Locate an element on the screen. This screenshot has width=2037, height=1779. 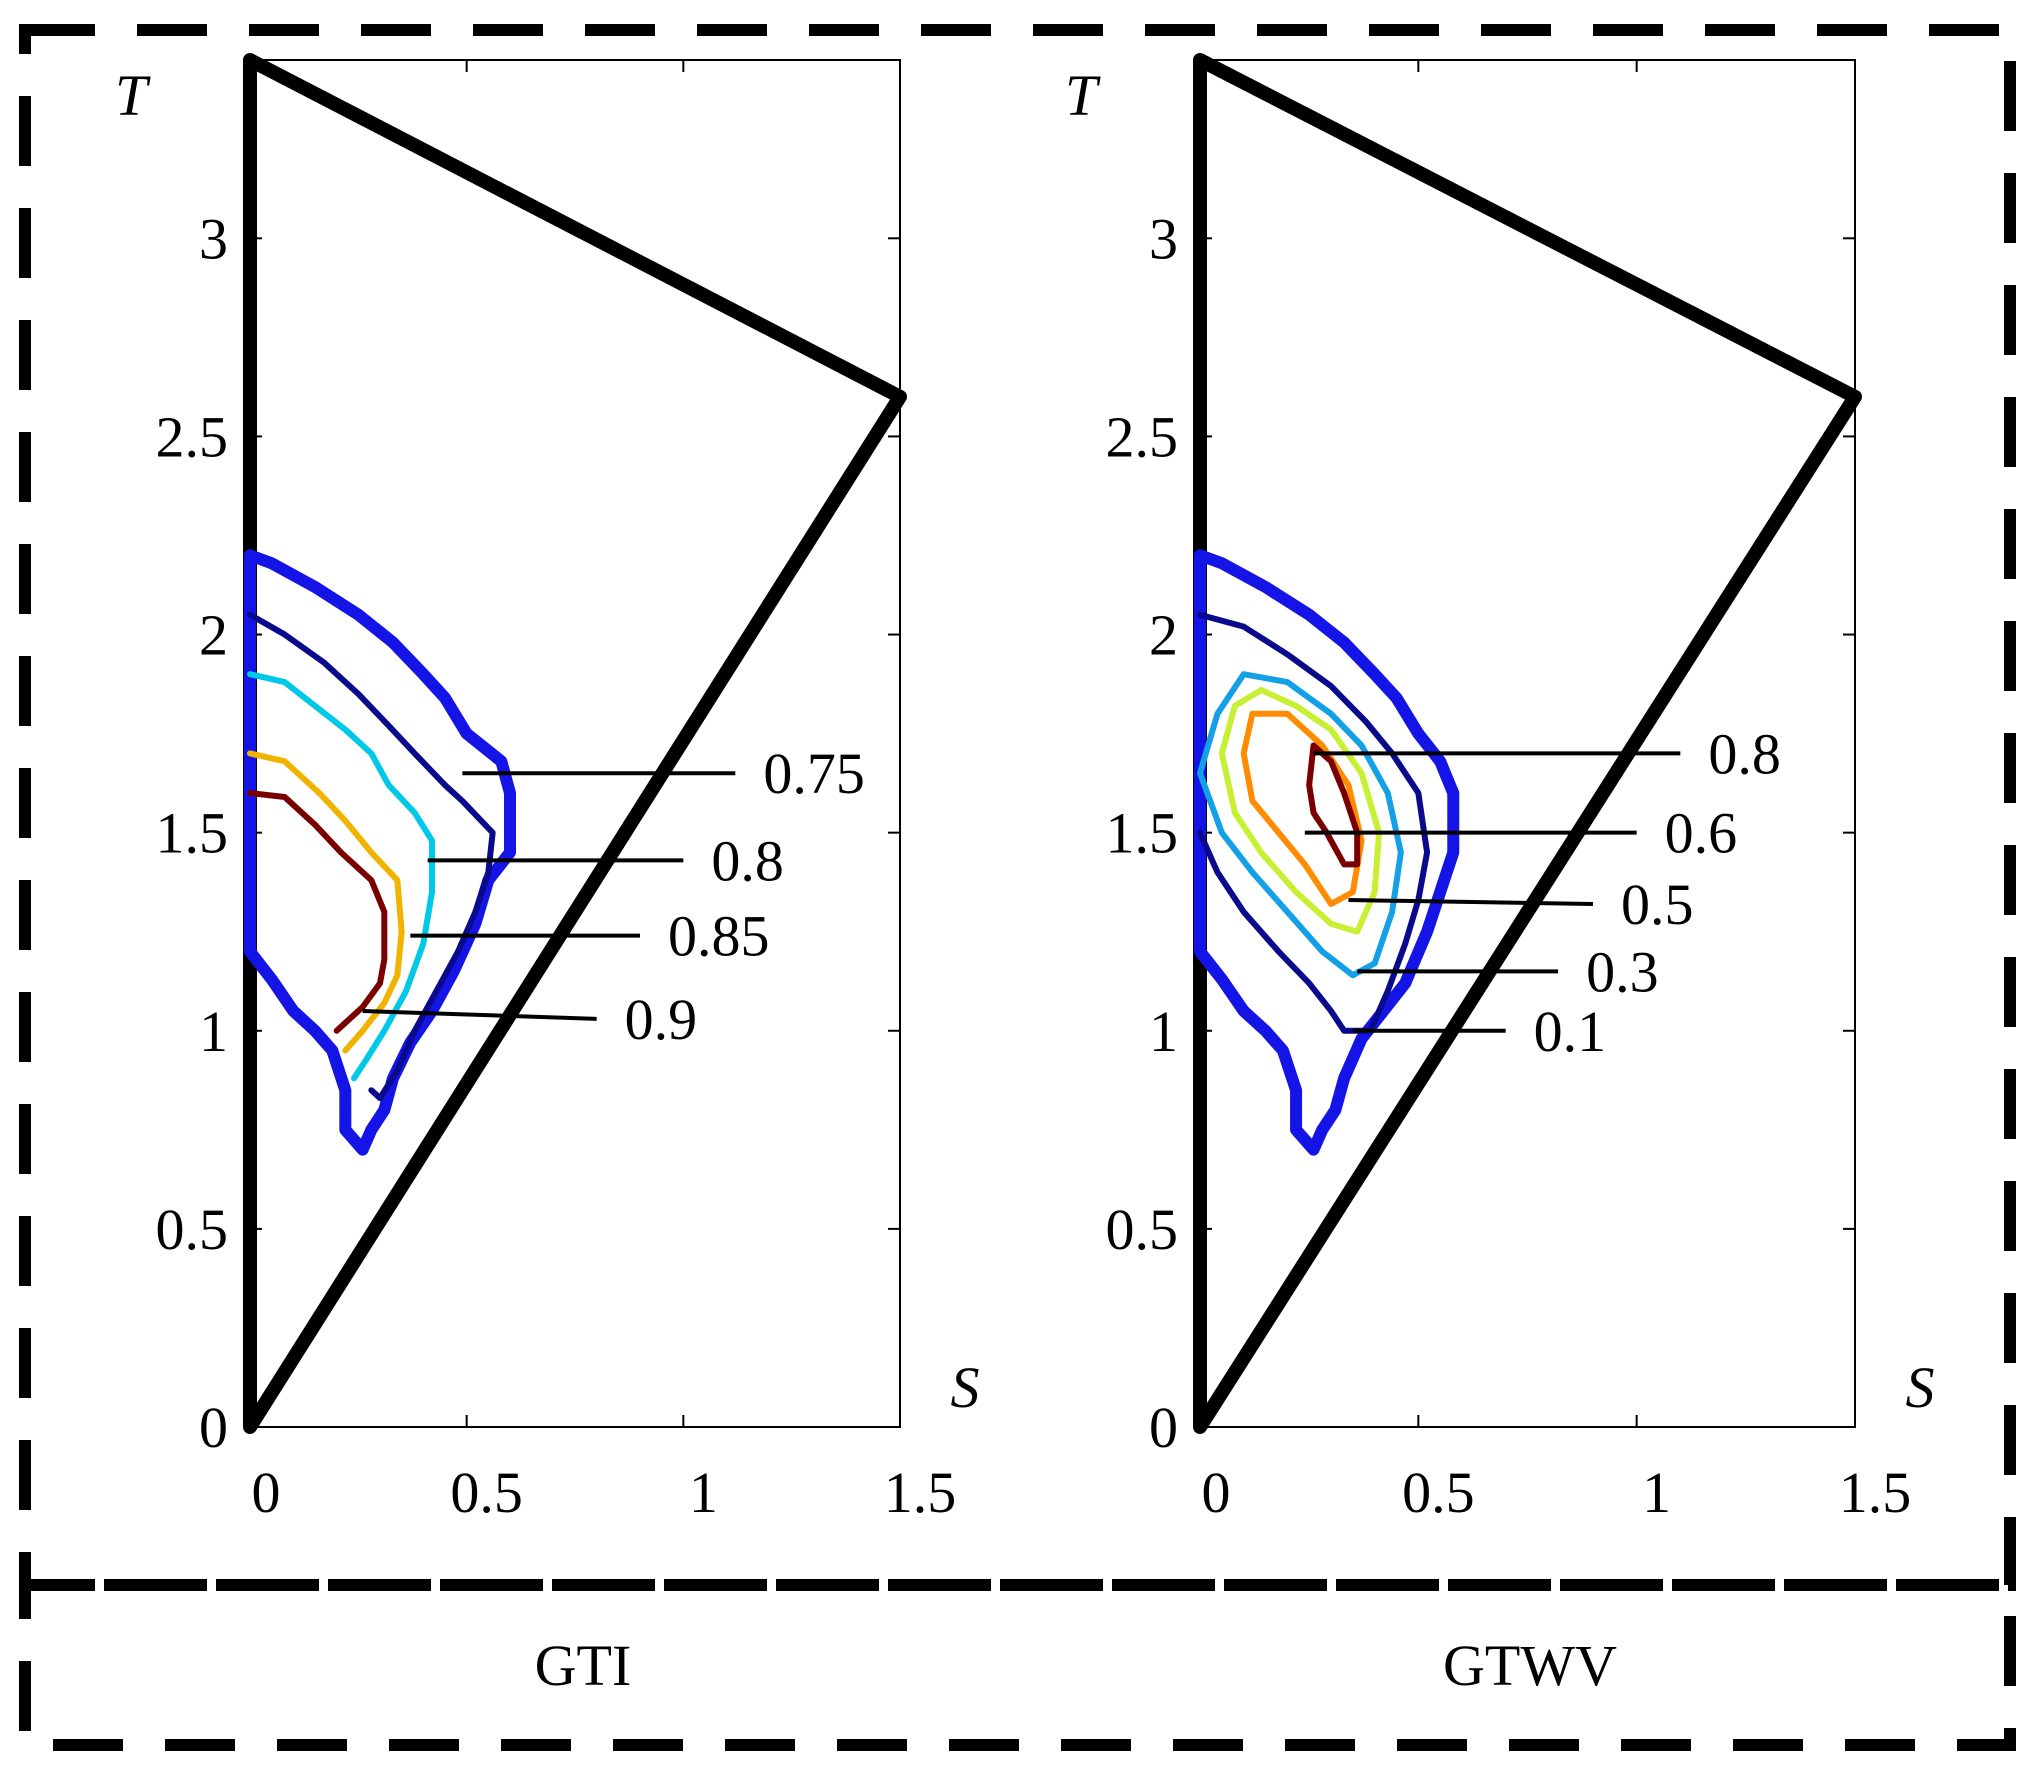
contour-level-label: 0.3 is located at coordinates (1622, 971).